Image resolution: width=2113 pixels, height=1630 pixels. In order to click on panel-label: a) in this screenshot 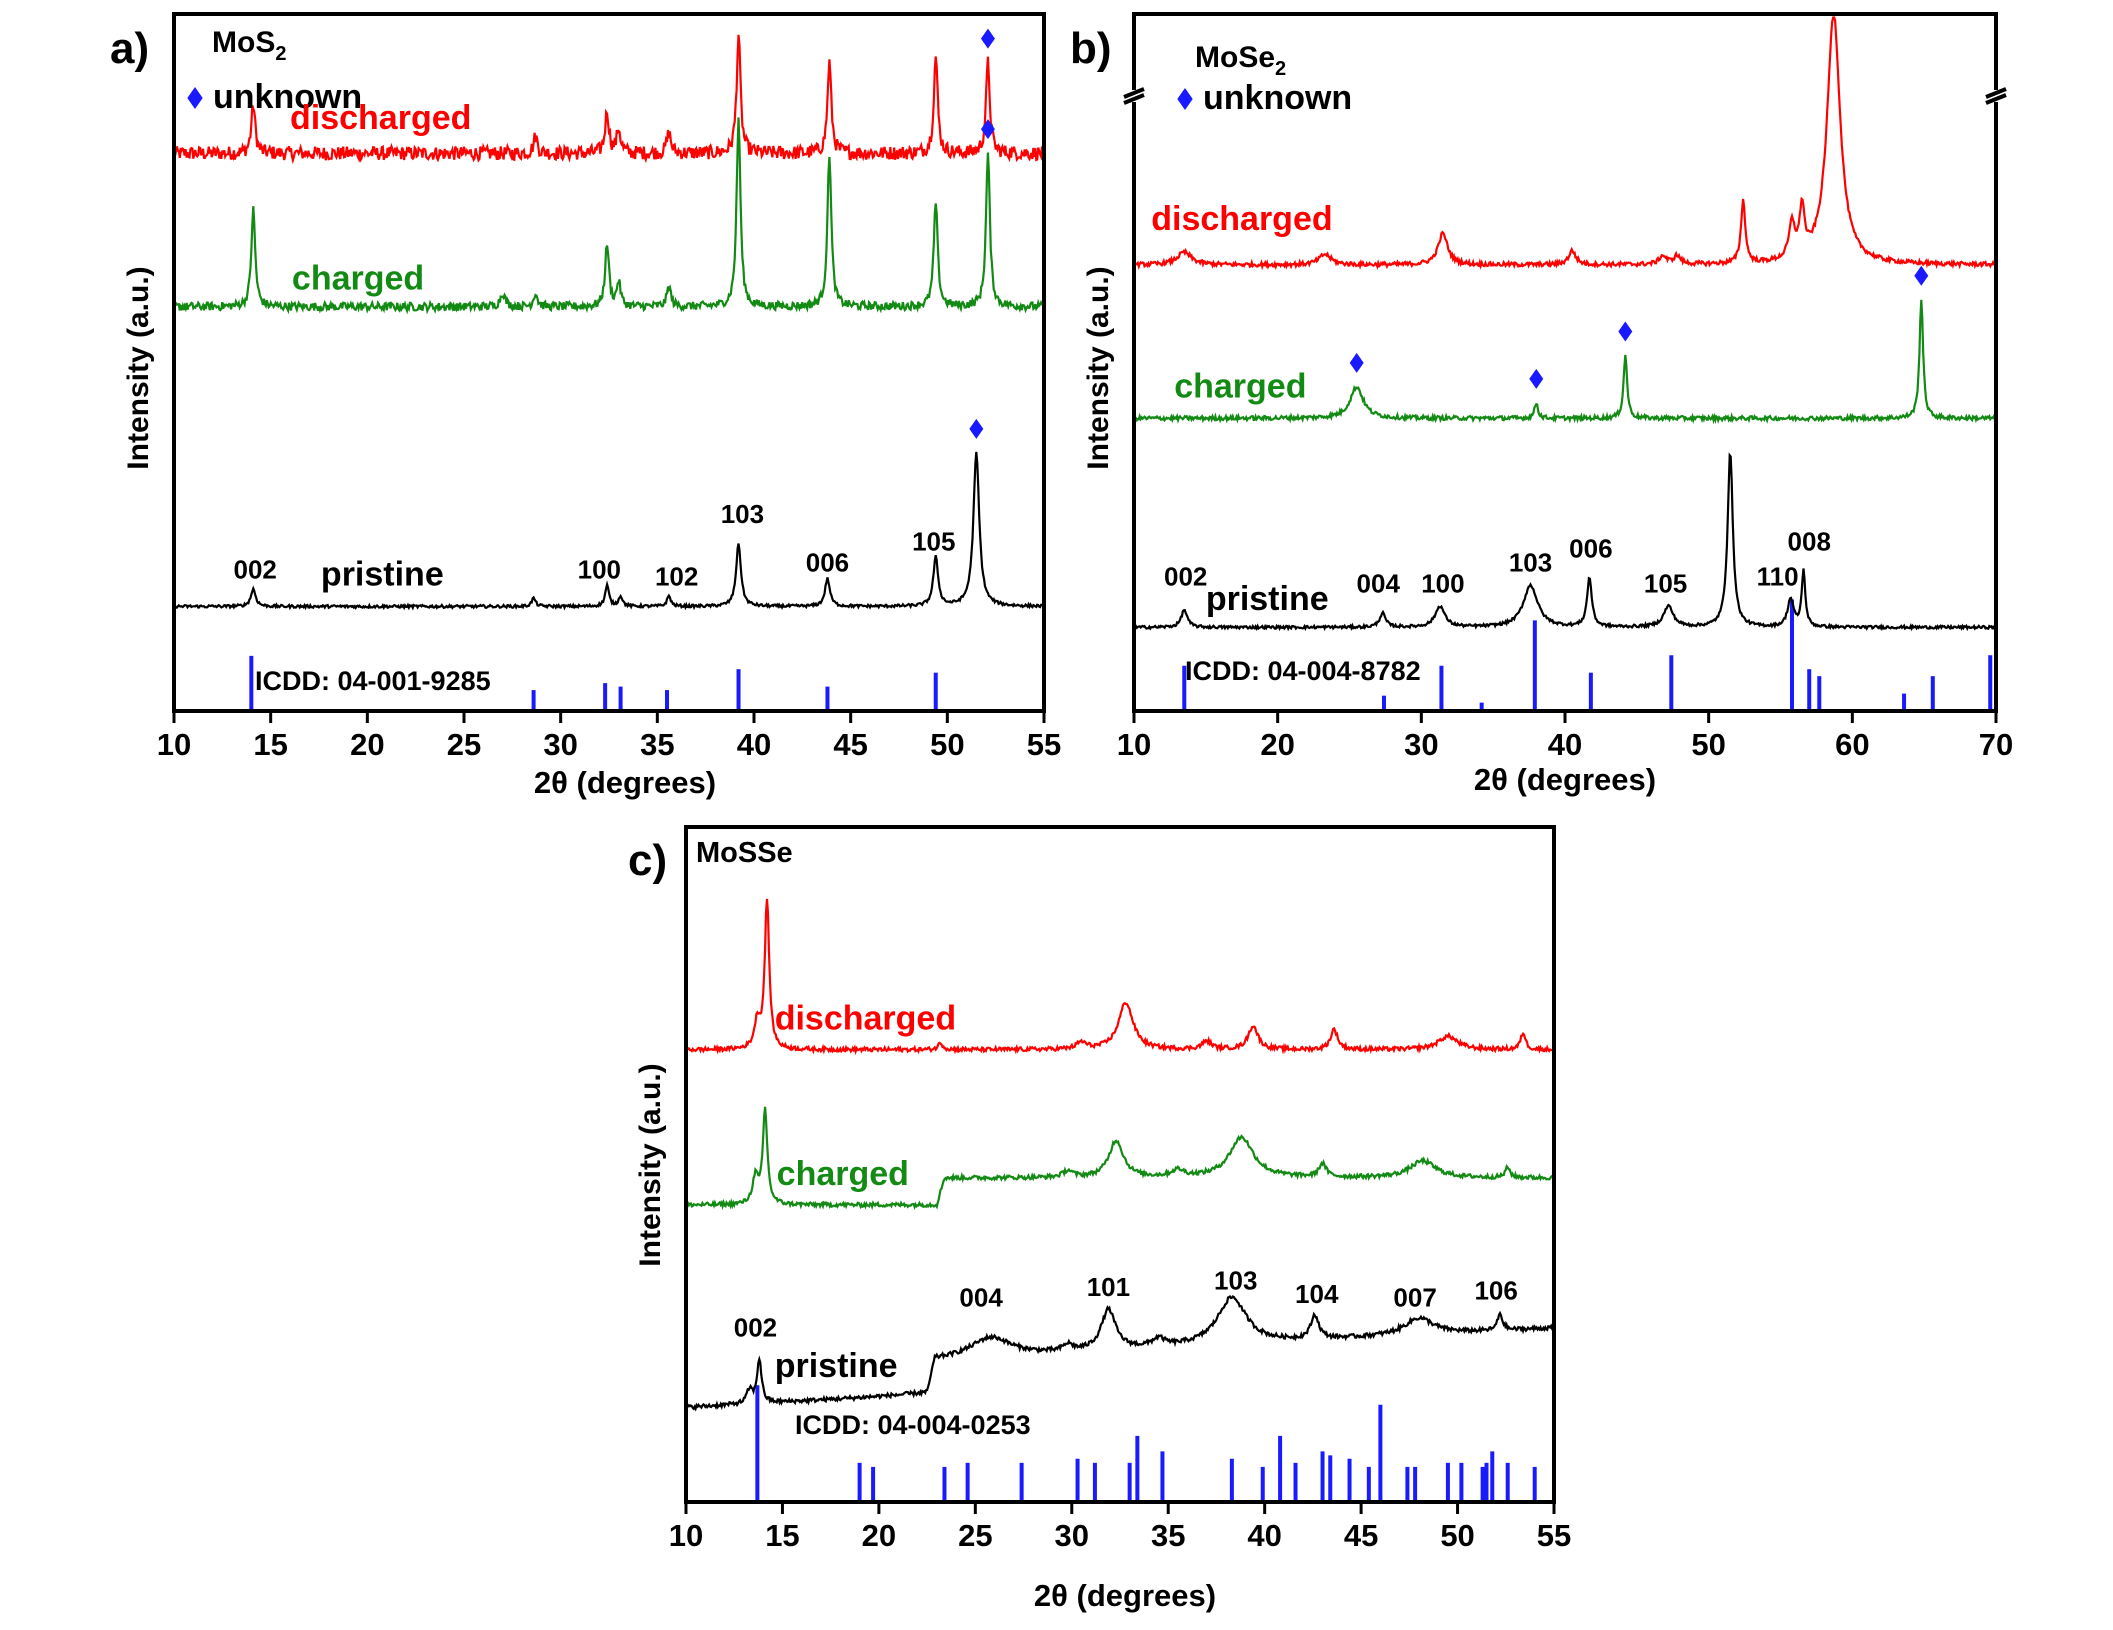, I will do `click(129, 48)`.